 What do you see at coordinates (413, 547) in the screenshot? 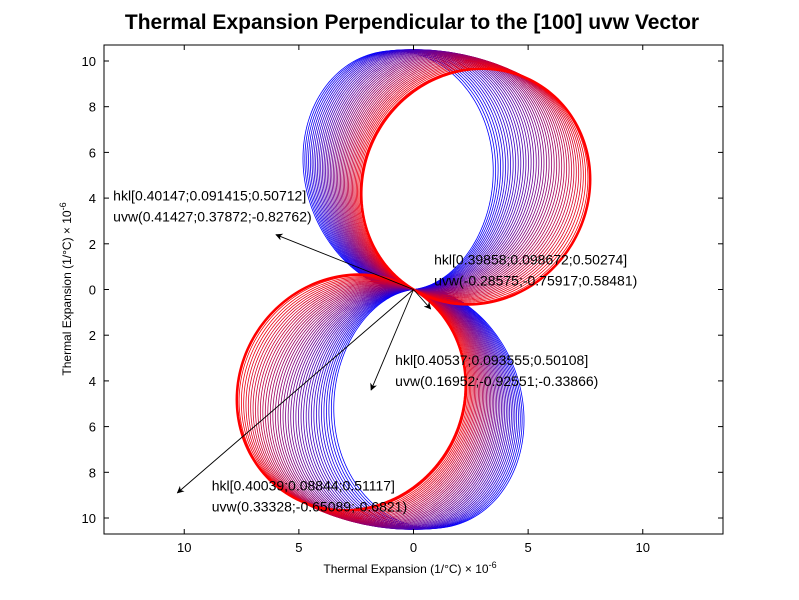
I see `x-tick-label: 0` at bounding box center [413, 547].